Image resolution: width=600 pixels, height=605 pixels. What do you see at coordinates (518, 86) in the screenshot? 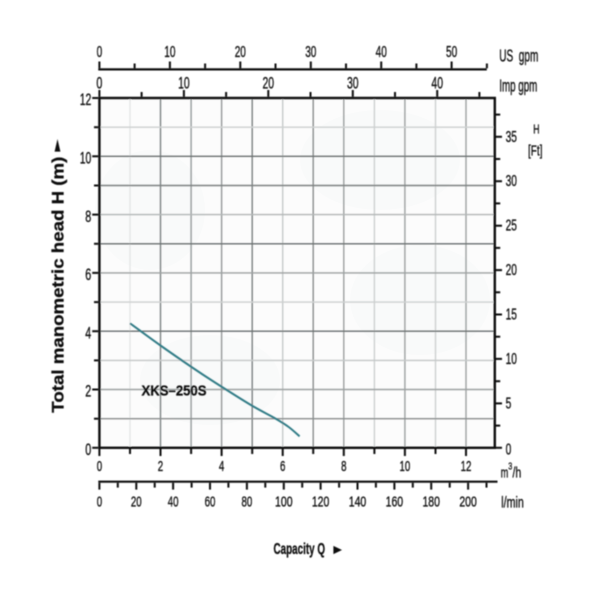
I see `svg-text: Imp gpm` at bounding box center [518, 86].